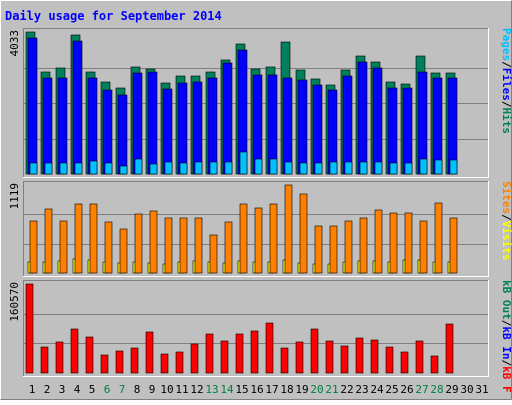 The image size is (512, 405). Describe the element at coordinates (506, 241) in the screenshot. I see `legend-item-visits: Visits` at that location.